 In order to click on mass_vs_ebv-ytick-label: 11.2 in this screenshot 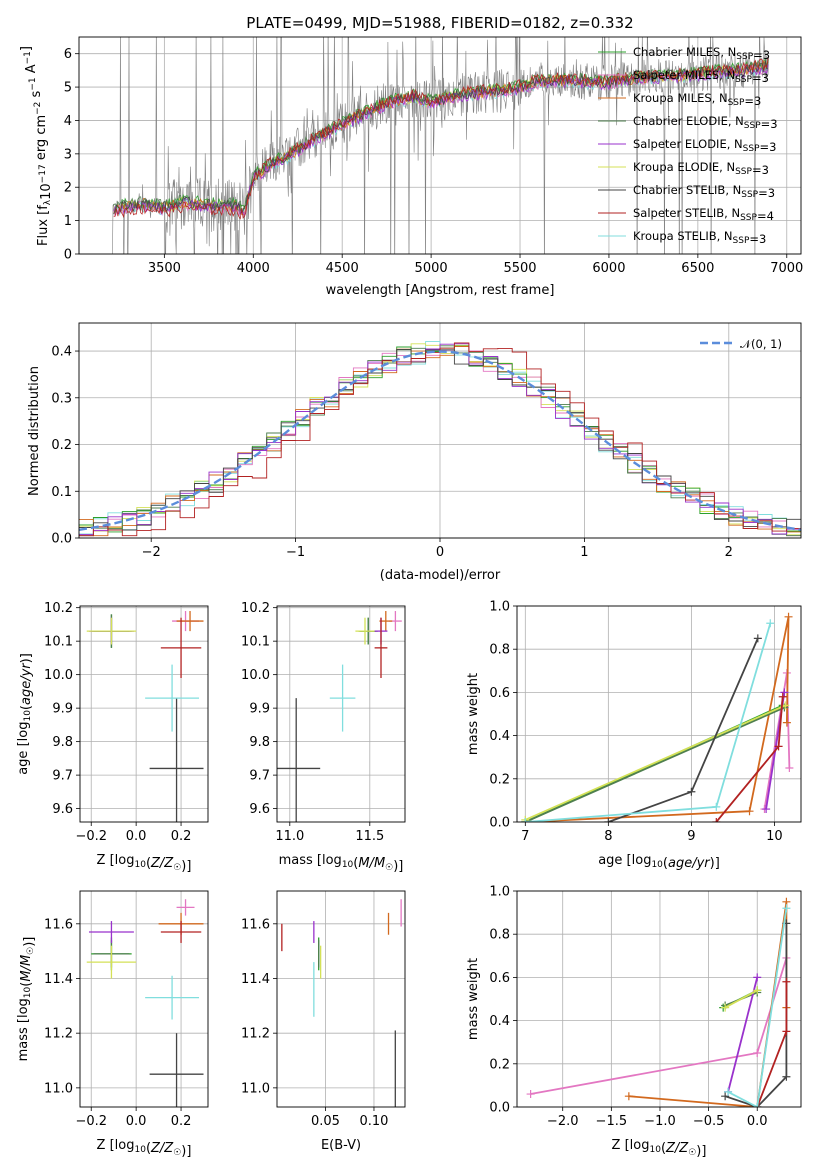, I will do `click(255, 1034)`.